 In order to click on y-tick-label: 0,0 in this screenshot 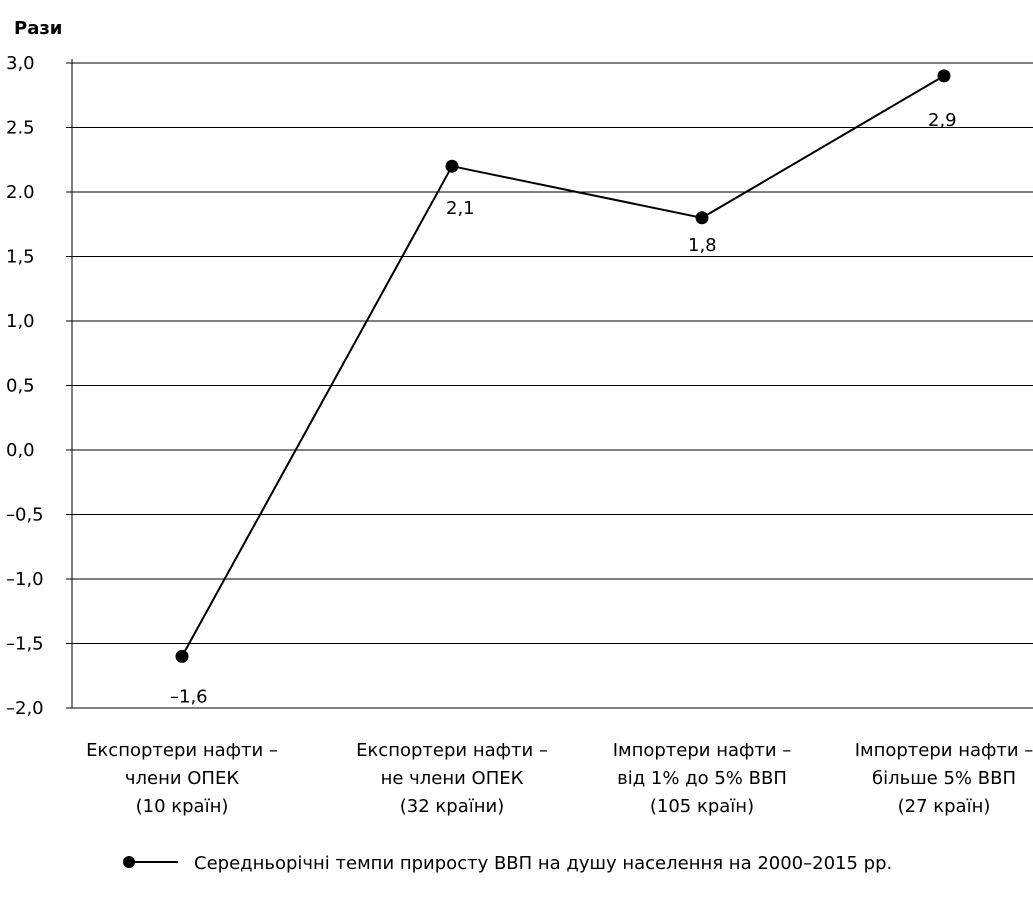, I will do `click(20, 450)`.